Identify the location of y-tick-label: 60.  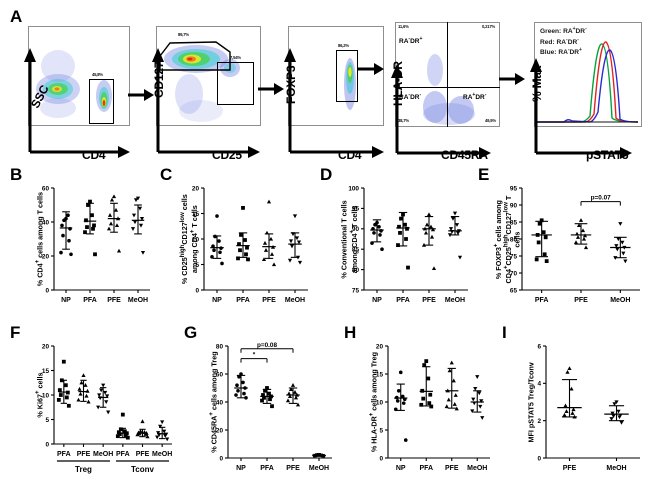
(46, 188).